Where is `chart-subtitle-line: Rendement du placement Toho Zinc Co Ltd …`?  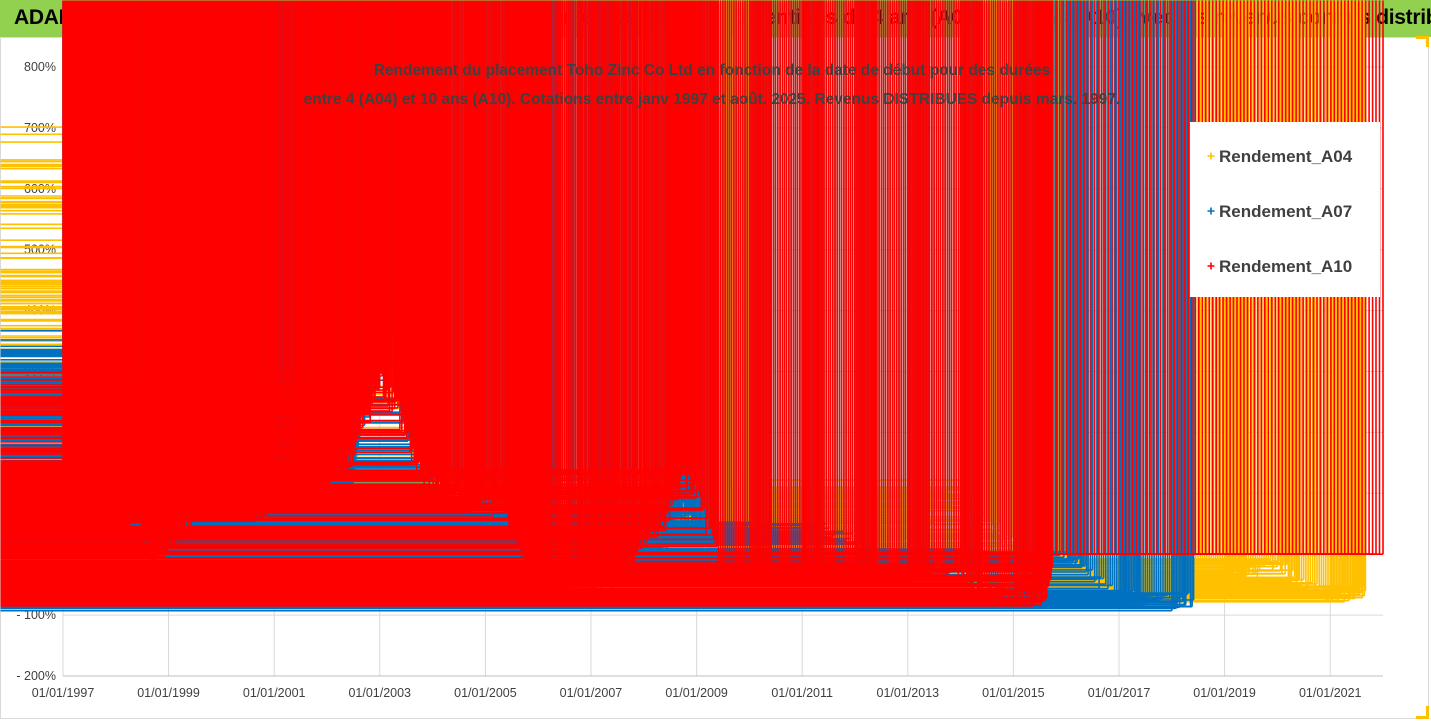
chart-subtitle-line: Rendement du placement Toho Zinc Co Ltd … is located at coordinates (712, 70).